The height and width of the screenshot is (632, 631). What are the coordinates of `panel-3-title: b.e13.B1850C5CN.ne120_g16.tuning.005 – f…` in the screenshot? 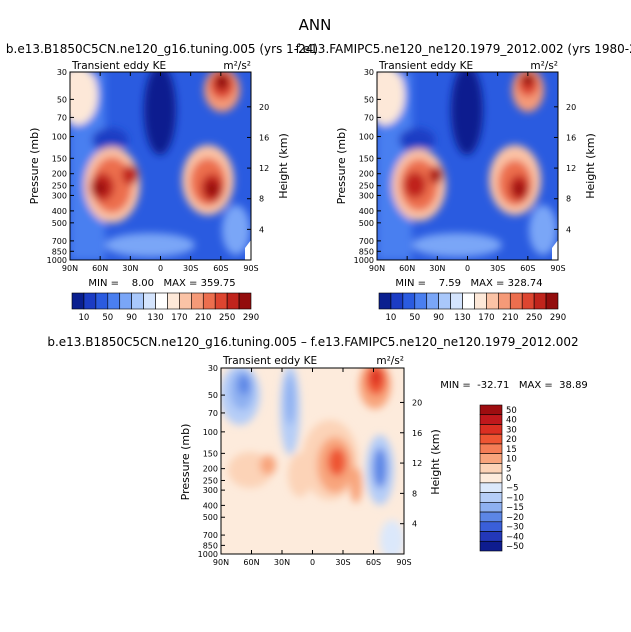 It's located at (312, 342).